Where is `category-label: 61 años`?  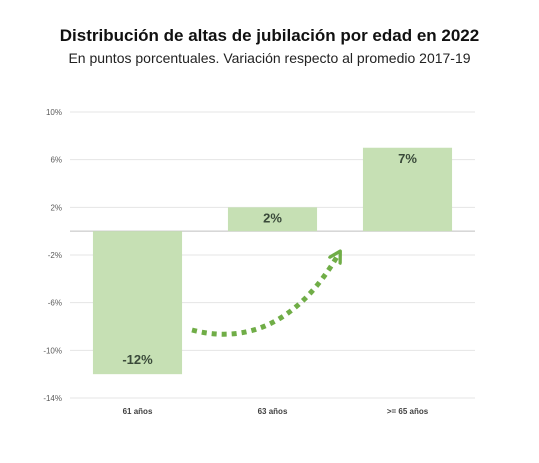
category-label: 61 años is located at coordinates (138, 411).